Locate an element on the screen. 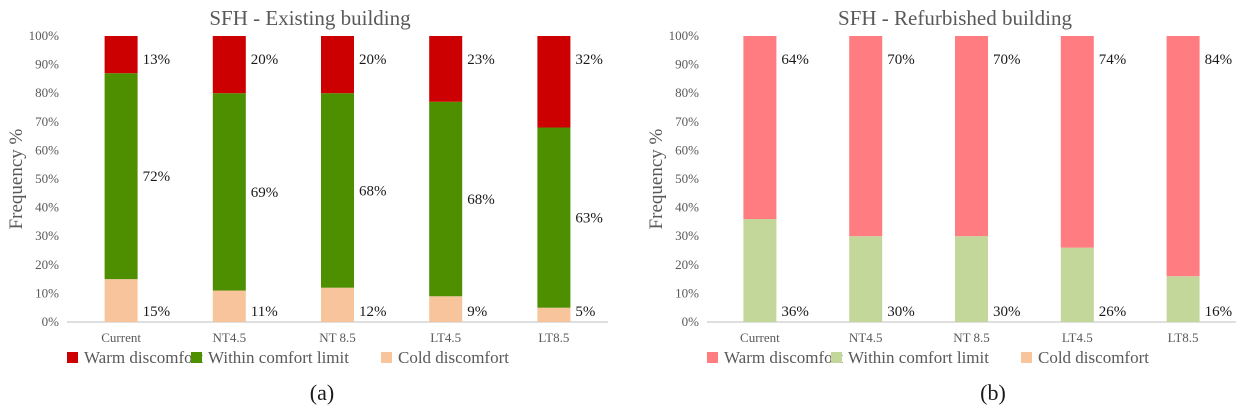  data-label: 72% is located at coordinates (157, 177).